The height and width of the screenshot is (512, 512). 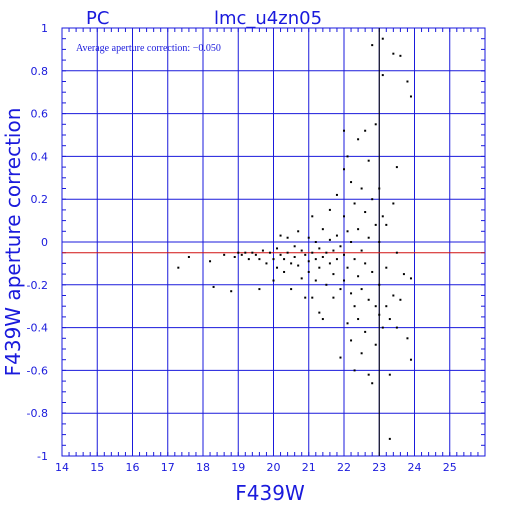 What do you see at coordinates (309, 467) in the screenshot?
I see `x-tick-label: 21` at bounding box center [309, 467].